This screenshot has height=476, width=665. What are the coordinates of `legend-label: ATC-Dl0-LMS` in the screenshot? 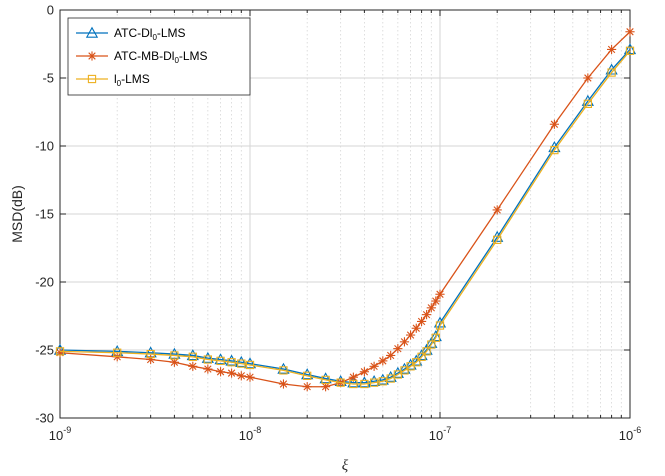 It's located at (150, 34).